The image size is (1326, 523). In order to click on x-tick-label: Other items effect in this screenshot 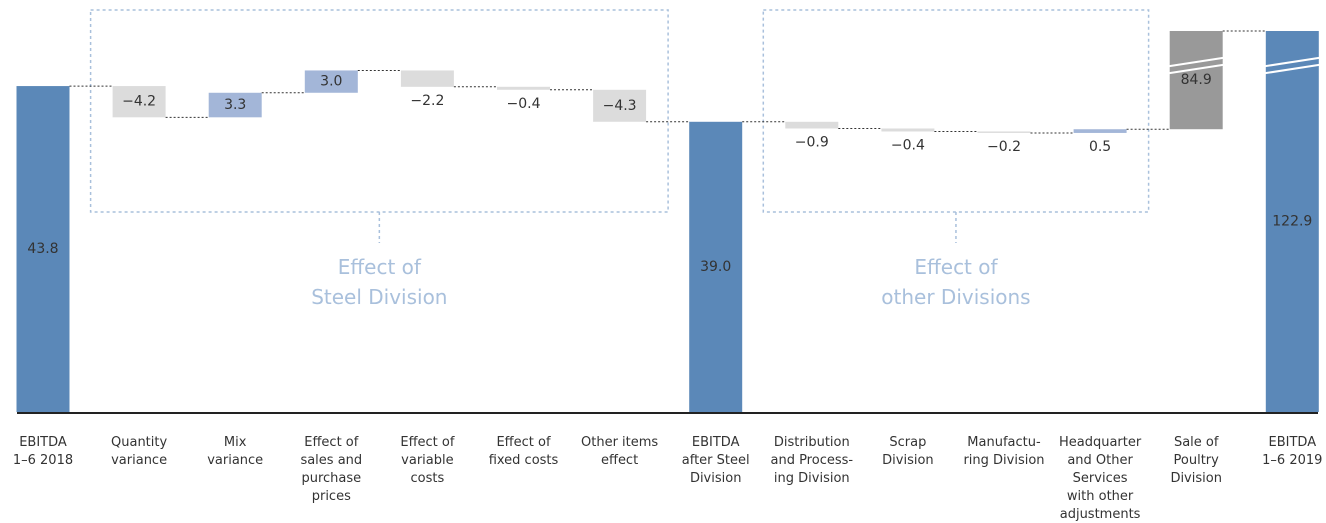, I will do `click(619, 451)`.